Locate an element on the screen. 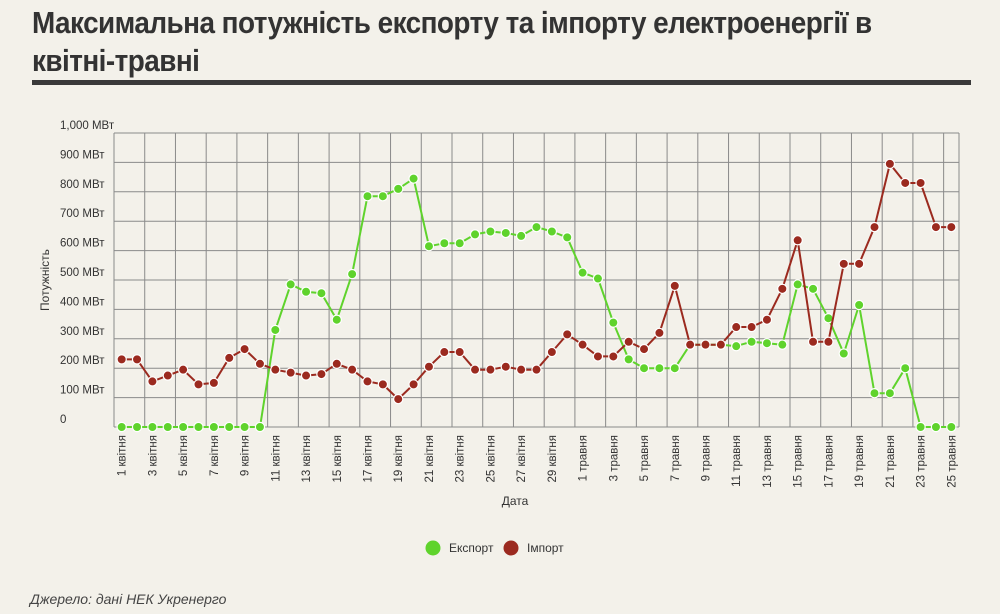 Image resolution: width=1000 pixels, height=614 pixels. x-tick-label: 5 травня is located at coordinates (645, 458).